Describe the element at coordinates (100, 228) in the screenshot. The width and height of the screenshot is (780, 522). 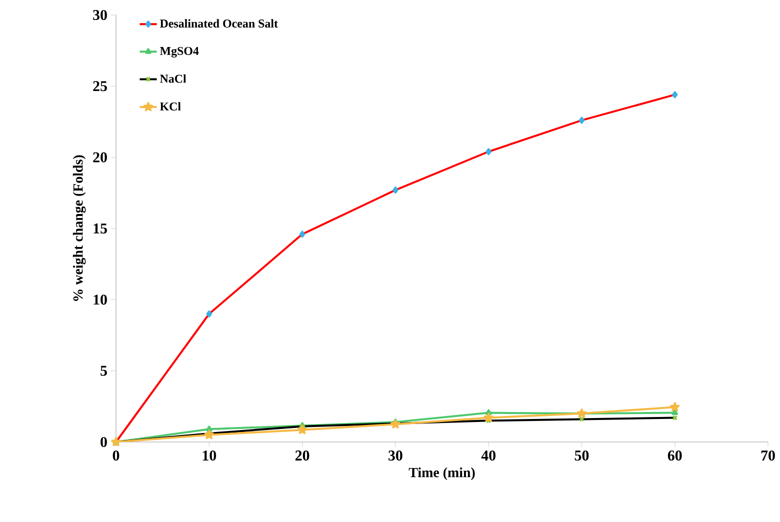
I see `y-tick-label: 15` at that location.